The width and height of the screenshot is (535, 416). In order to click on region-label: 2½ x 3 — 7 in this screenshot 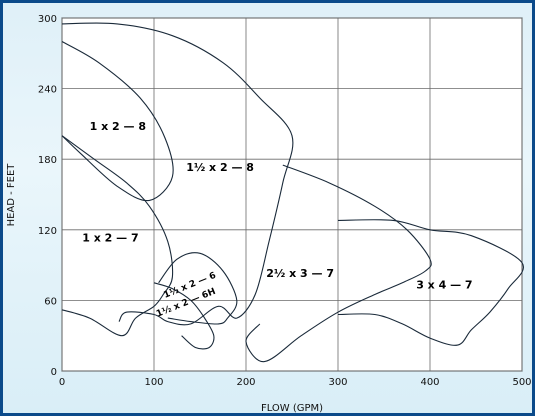, I will do `click(300, 273)`.